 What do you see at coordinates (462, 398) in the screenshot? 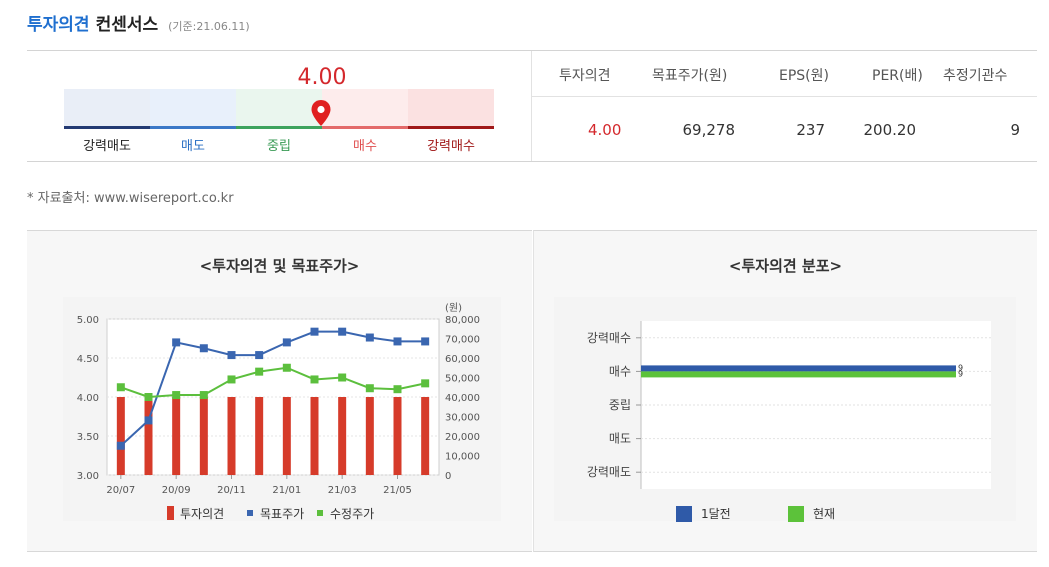
I see `y-right-tick-label: 40,000` at bounding box center [462, 398].